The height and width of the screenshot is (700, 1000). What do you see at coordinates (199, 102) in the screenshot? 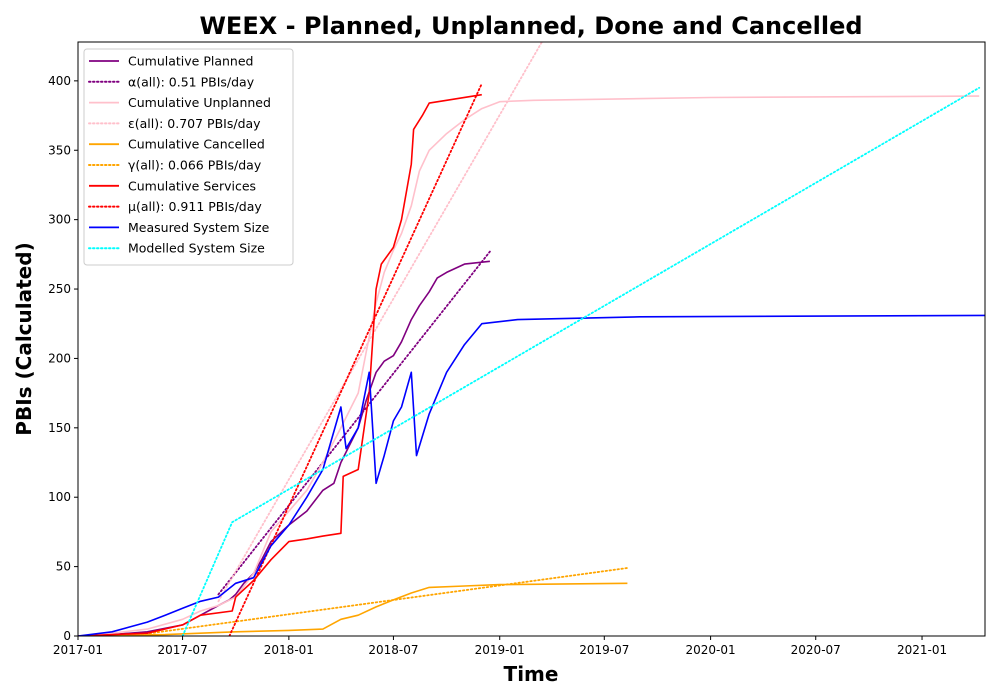
I see `legend-label: Cumulative Unplanned` at bounding box center [199, 102].